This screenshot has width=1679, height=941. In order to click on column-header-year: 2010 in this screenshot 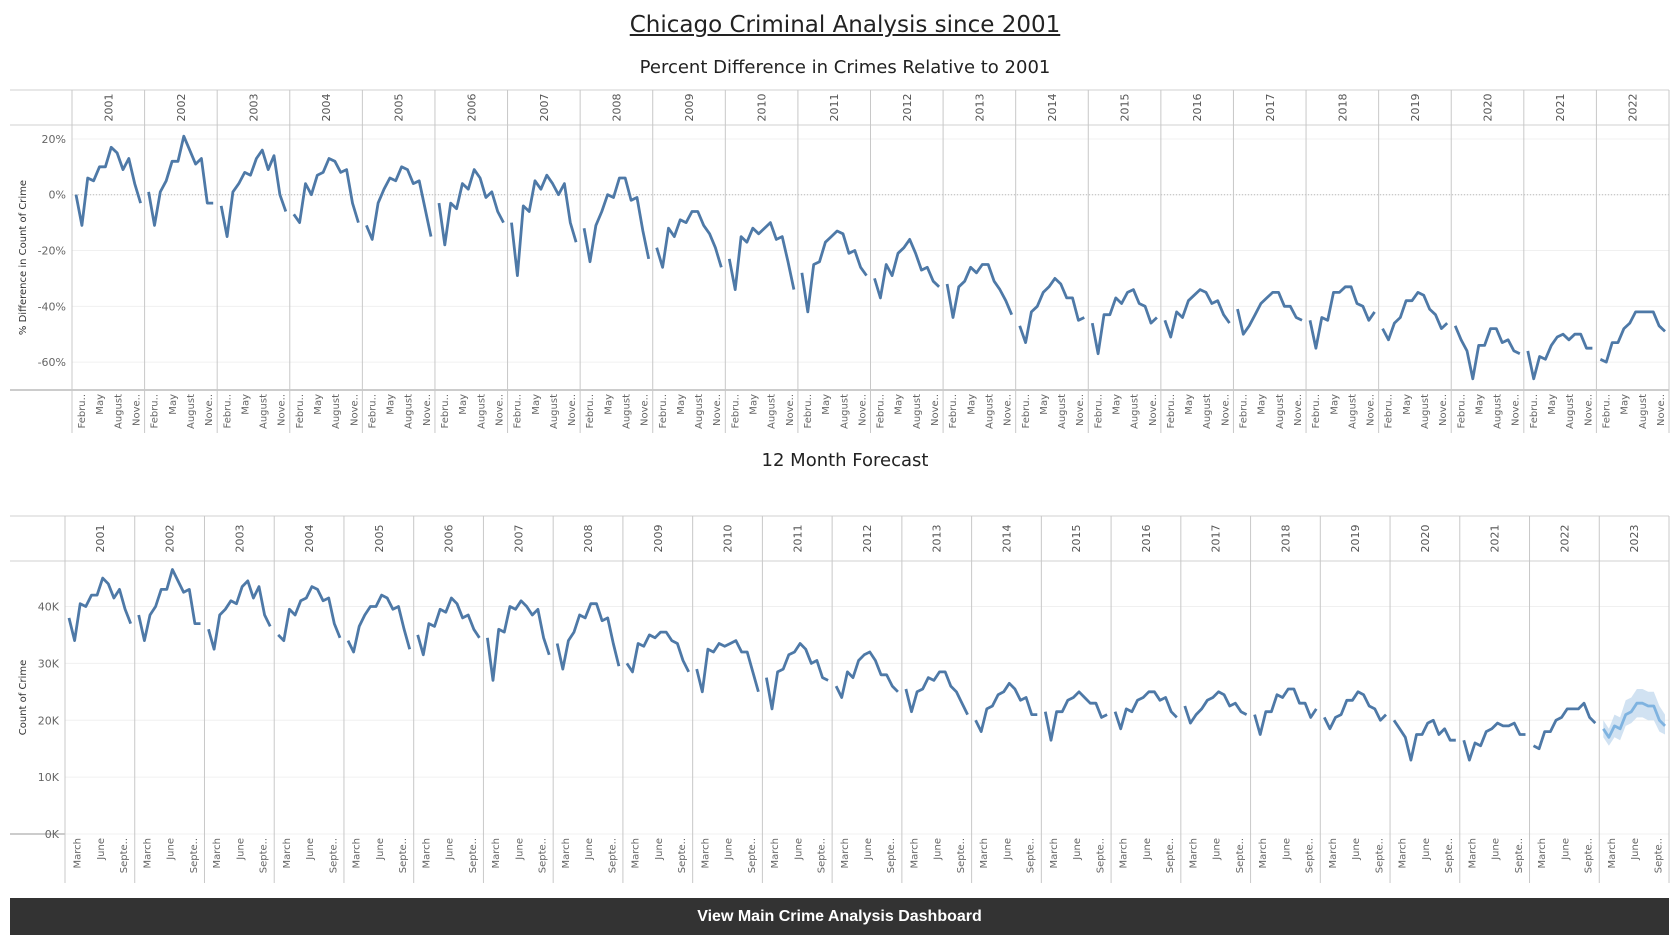, I will do `click(762, 108)`.